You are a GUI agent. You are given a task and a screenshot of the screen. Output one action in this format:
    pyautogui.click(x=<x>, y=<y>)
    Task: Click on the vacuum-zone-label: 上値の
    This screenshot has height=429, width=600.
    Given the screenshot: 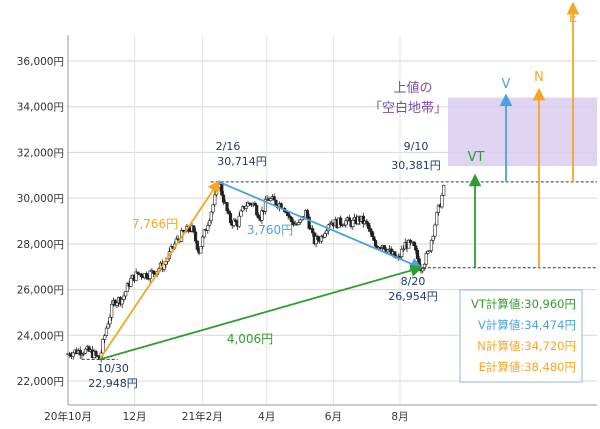 What is the action you would take?
    pyautogui.click(x=412, y=88)
    